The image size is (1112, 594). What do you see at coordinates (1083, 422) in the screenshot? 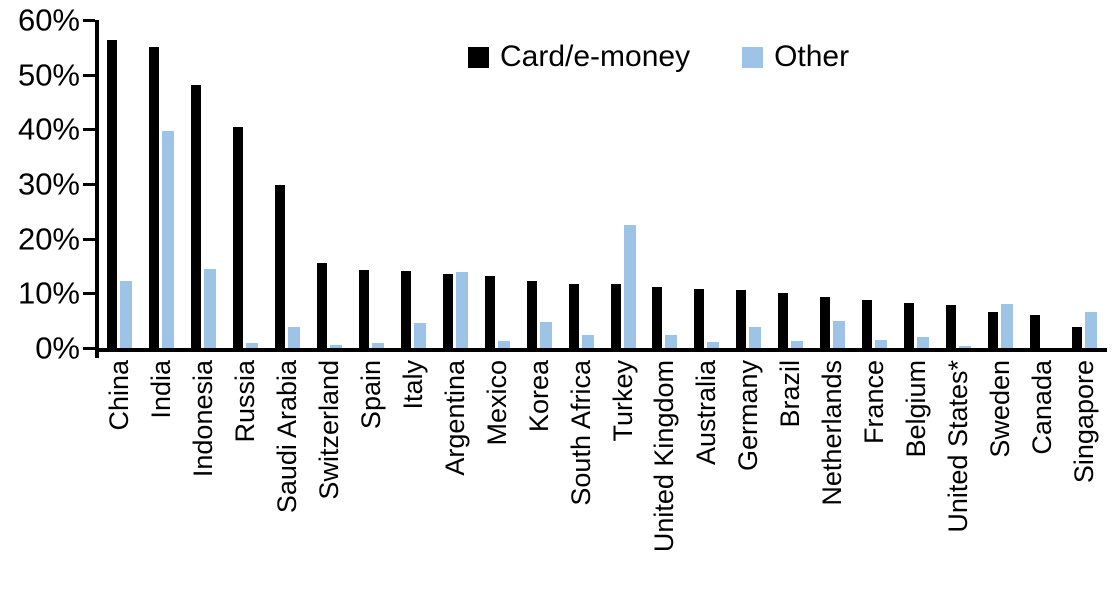
I see `category-label: Singapore` at bounding box center [1083, 422].